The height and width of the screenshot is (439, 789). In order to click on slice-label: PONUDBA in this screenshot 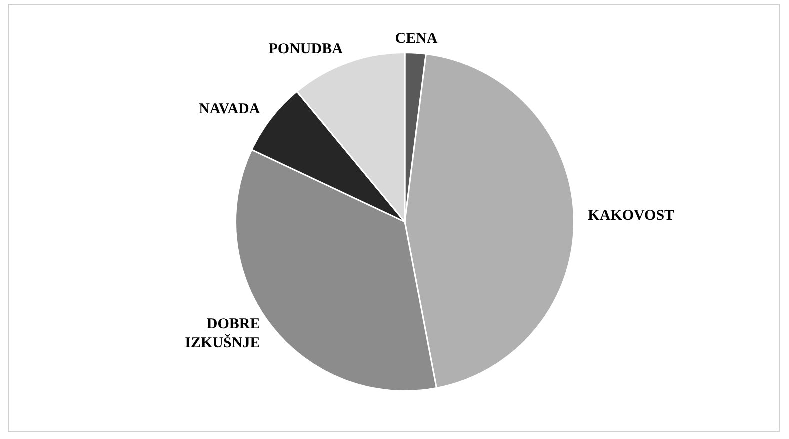, I will do `click(306, 49)`.